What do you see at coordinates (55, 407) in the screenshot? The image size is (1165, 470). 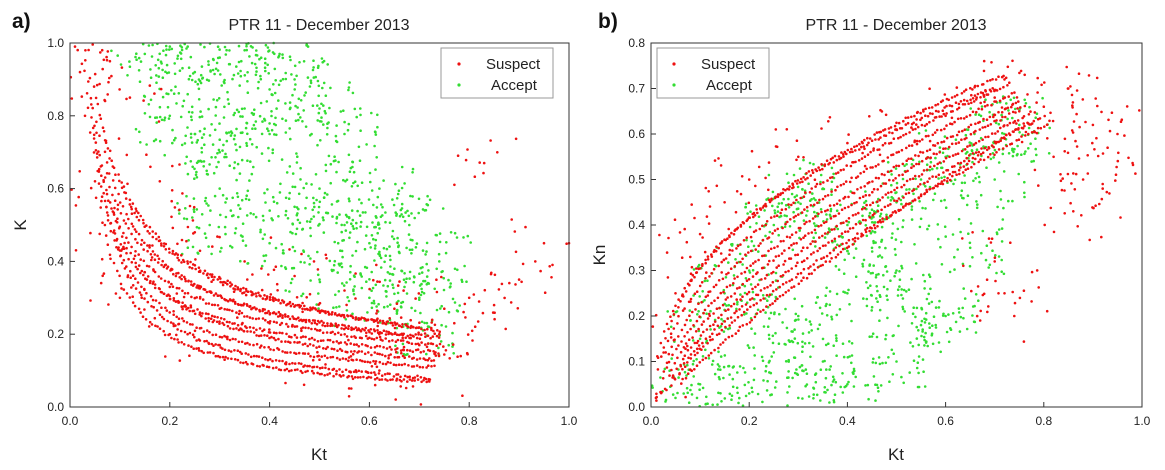 I see `y-tick-label: 0.0` at bounding box center [55, 407].